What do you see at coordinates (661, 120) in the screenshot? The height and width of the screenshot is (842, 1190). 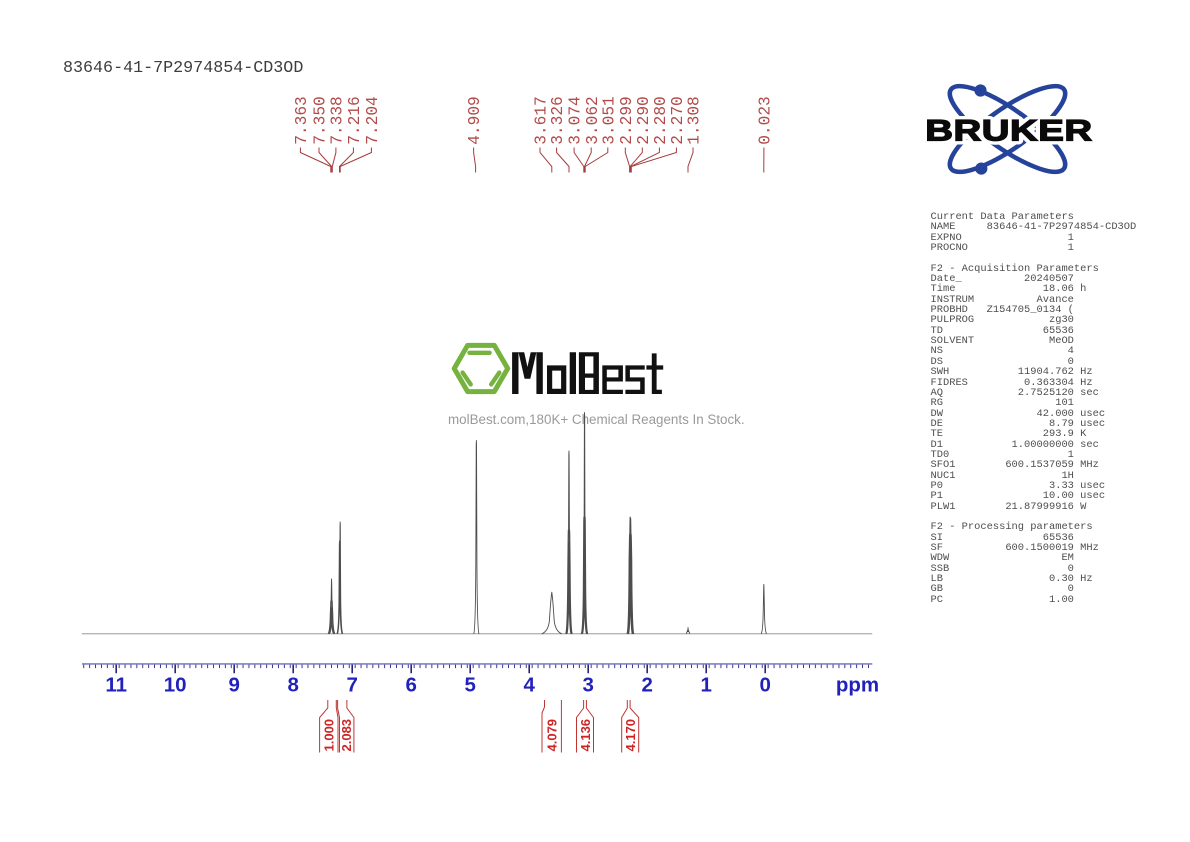 I see `svg-text: 2.280` at bounding box center [661, 120].